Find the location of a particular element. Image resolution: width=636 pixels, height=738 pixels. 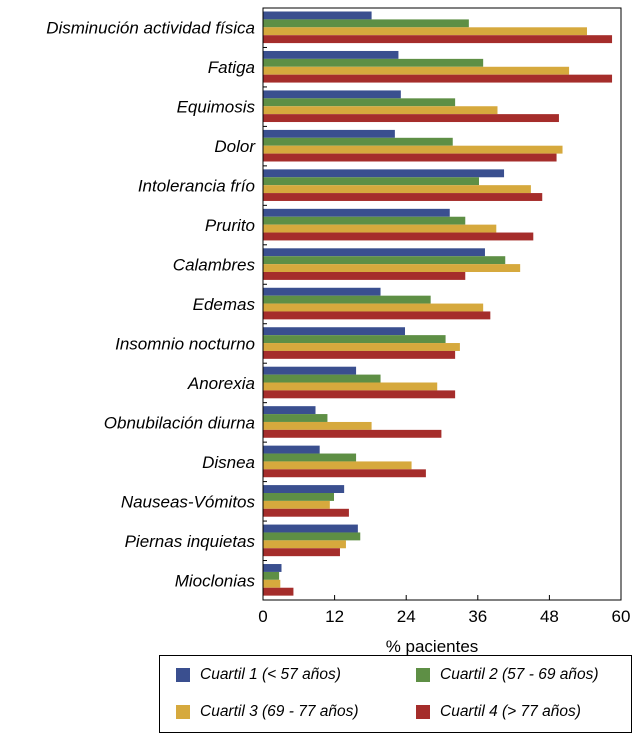

legend-item-cuartil-3: Cuartil 3 (69 - 77 años) is located at coordinates (267, 712).